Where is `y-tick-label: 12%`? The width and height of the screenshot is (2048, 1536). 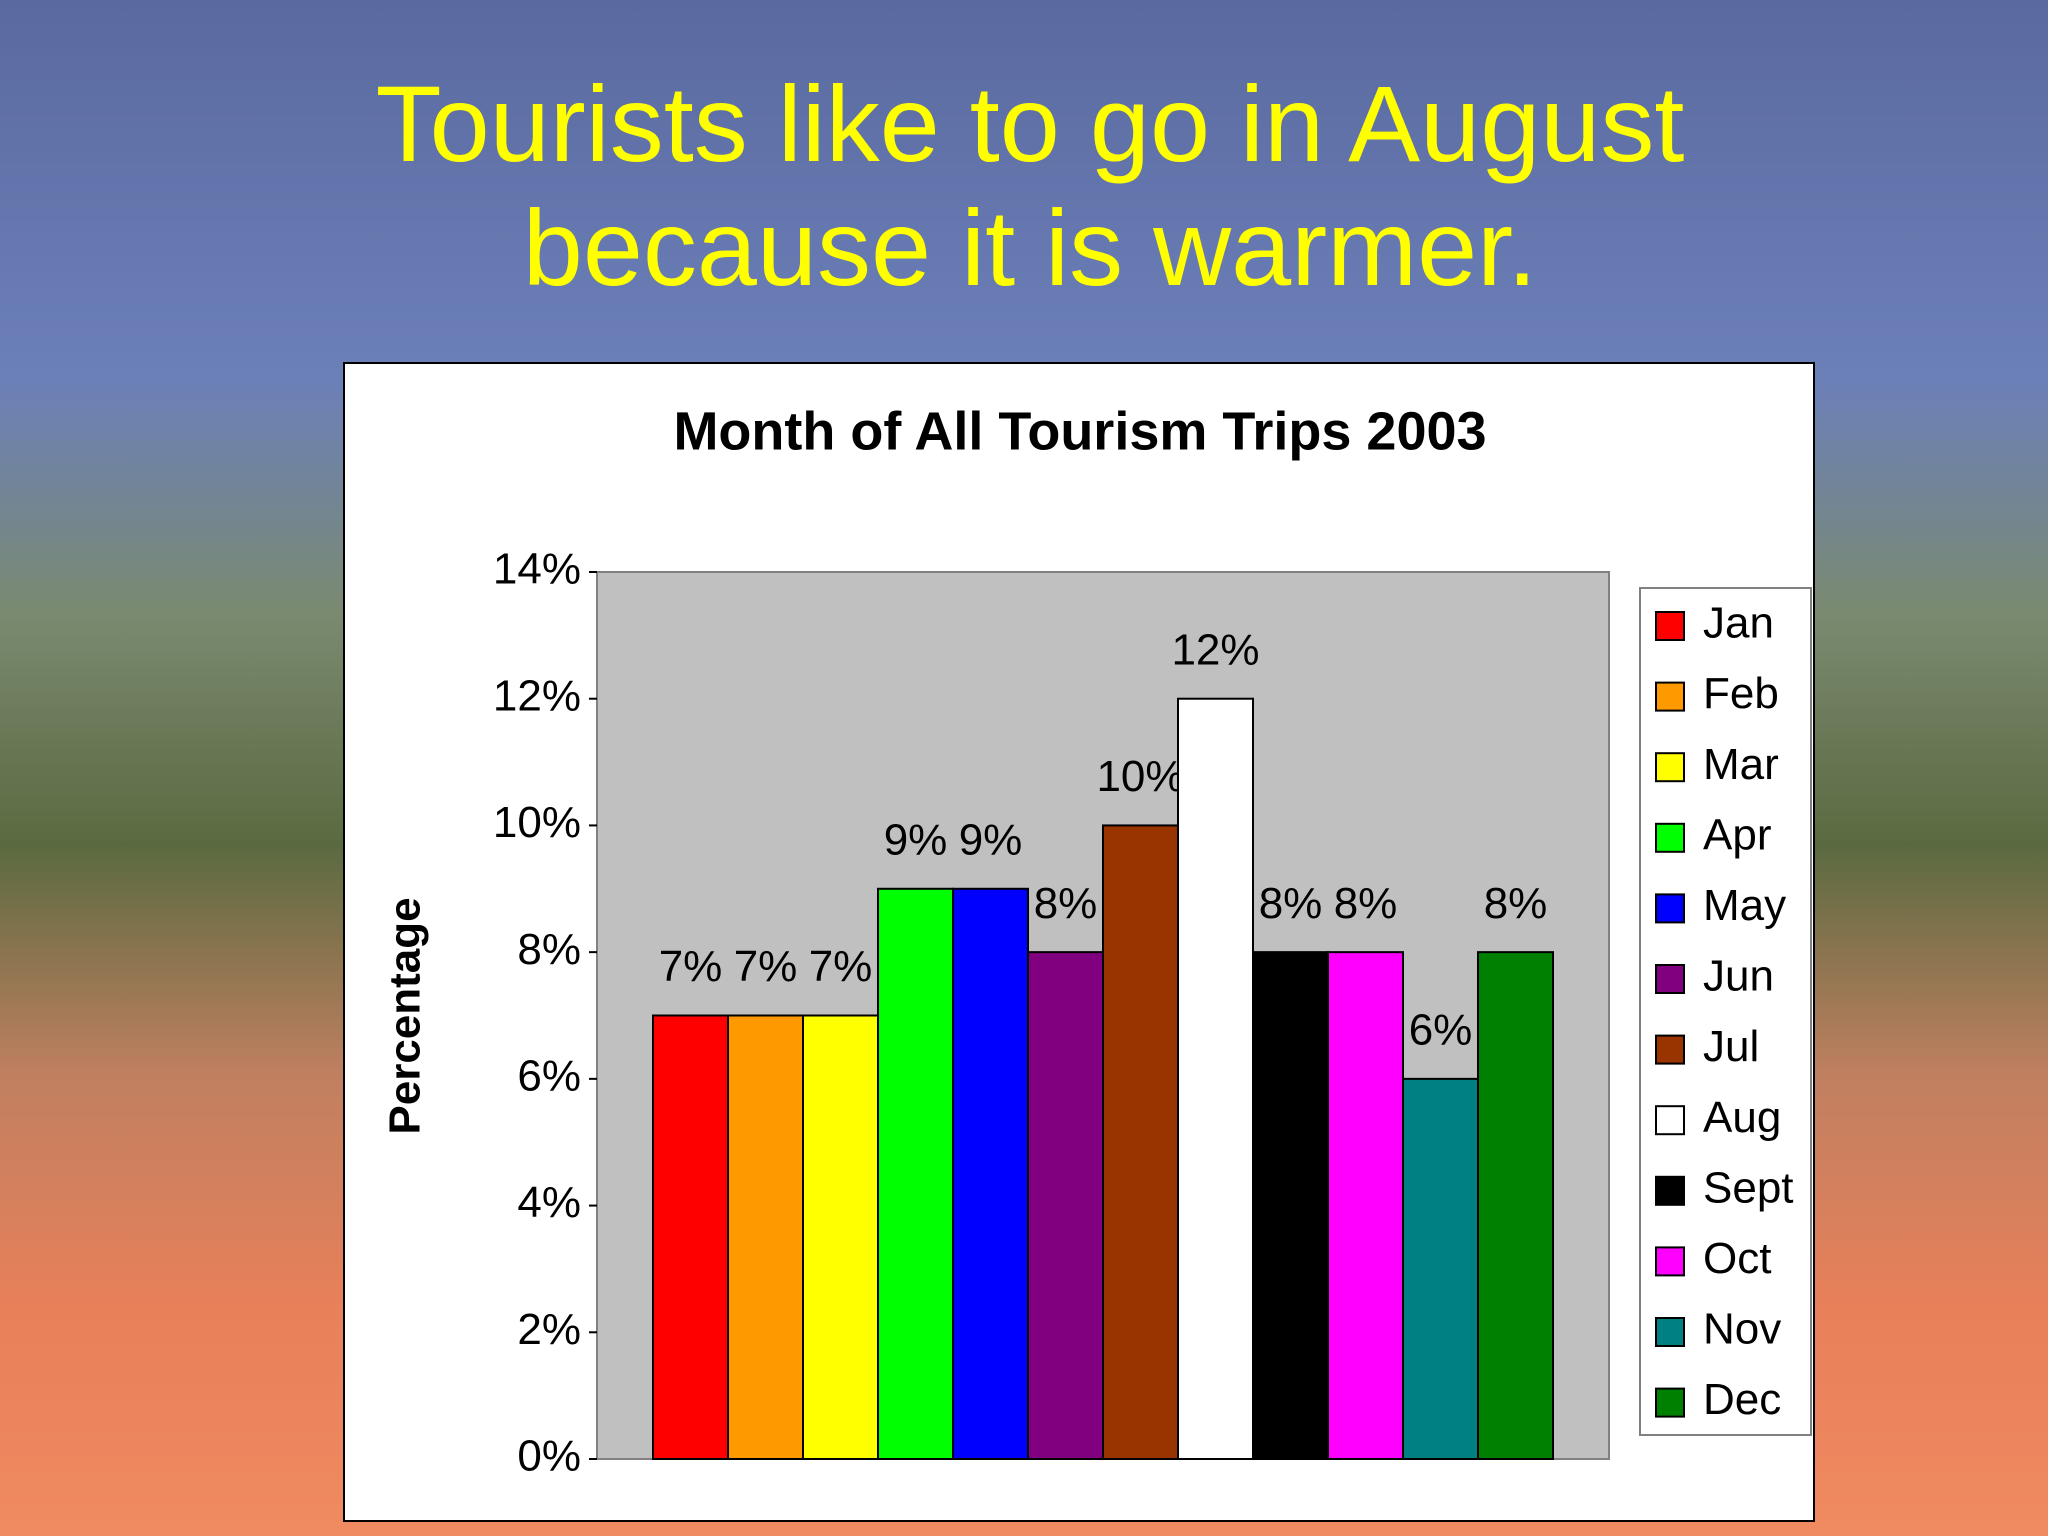
y-tick-label: 12% is located at coordinates (537, 695).